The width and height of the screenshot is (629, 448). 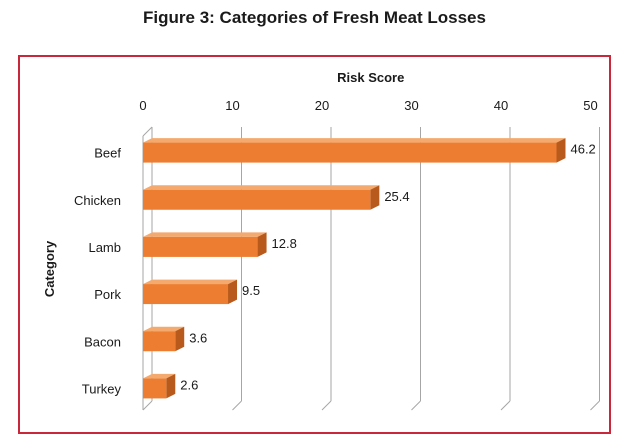 I want to click on x-tick-label: 0, so click(x=142, y=105).